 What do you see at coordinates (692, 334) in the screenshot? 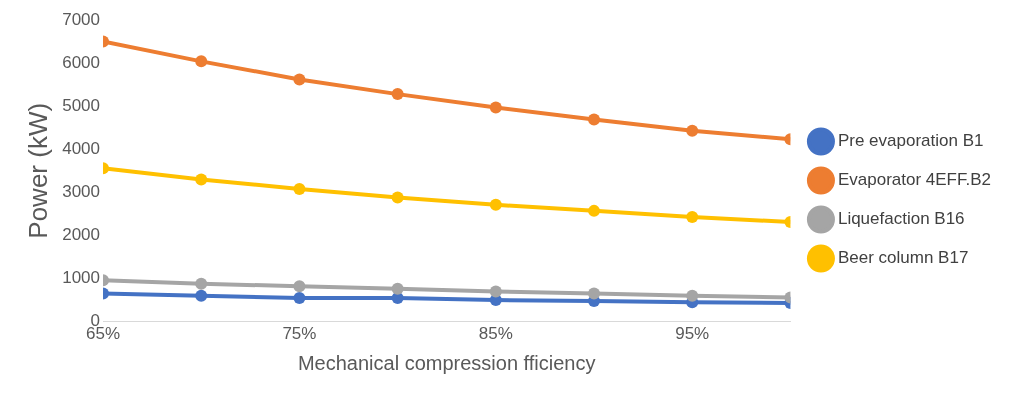
I see `x-tick-label: 95%` at bounding box center [692, 334].